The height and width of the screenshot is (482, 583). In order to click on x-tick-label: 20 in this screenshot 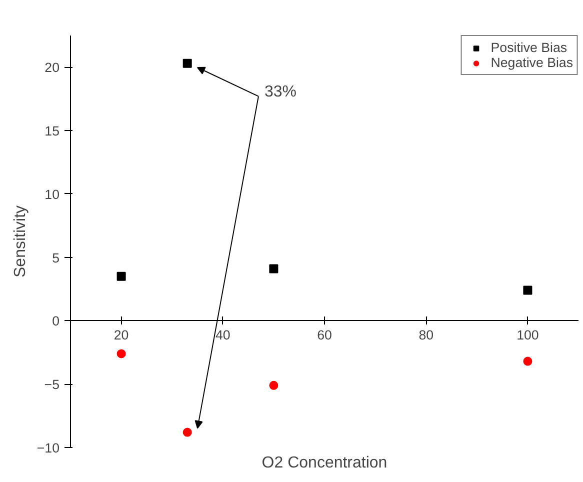, I will do `click(121, 335)`.